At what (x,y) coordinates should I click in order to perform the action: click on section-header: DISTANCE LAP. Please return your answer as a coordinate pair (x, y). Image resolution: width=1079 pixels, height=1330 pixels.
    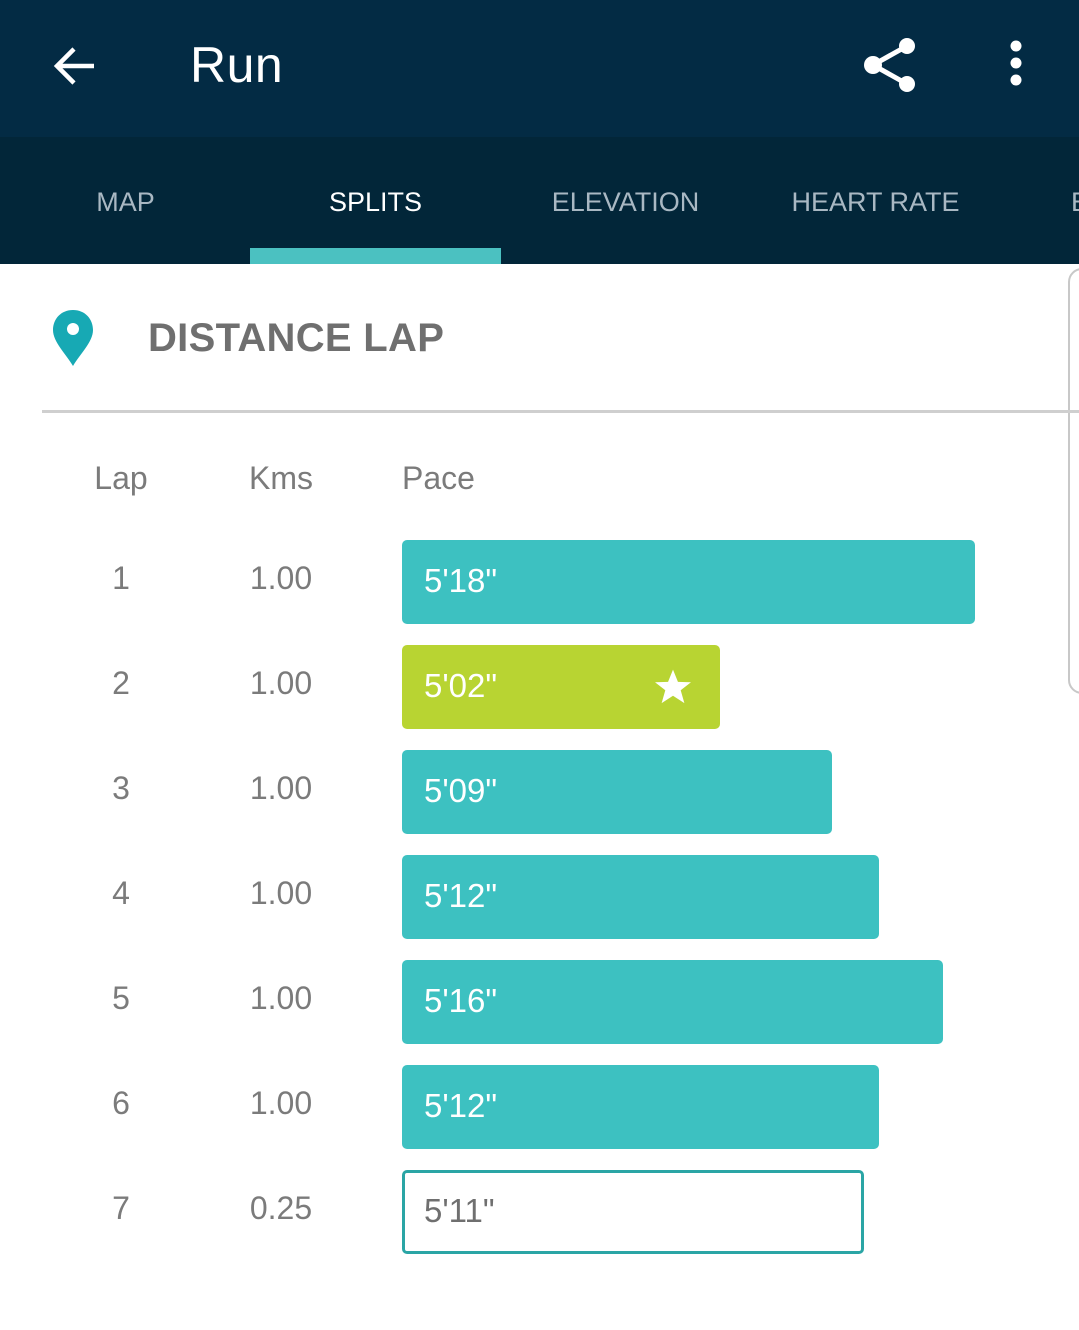
    Looking at the image, I should click on (539, 338).